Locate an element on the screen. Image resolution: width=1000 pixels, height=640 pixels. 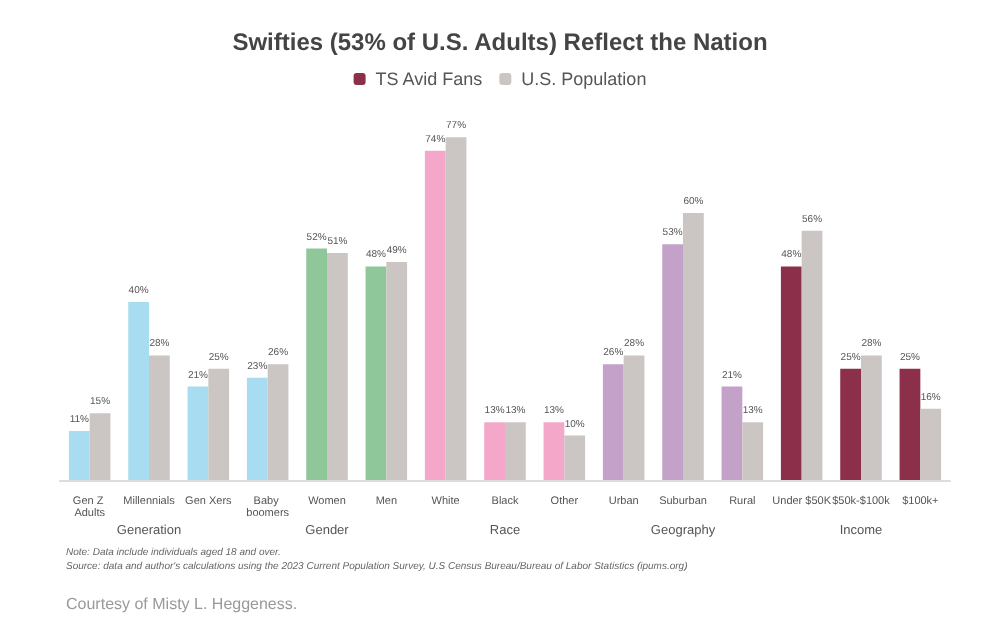
legend-label: TS Avid Fans is located at coordinates (429, 79).